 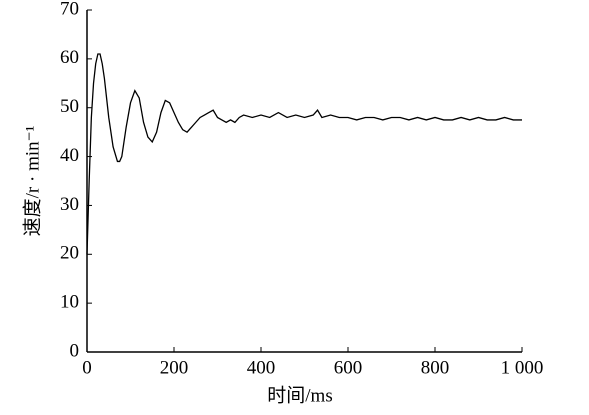 What do you see at coordinates (69, 9) in the screenshot?
I see `y-tick-label: 70` at bounding box center [69, 9].